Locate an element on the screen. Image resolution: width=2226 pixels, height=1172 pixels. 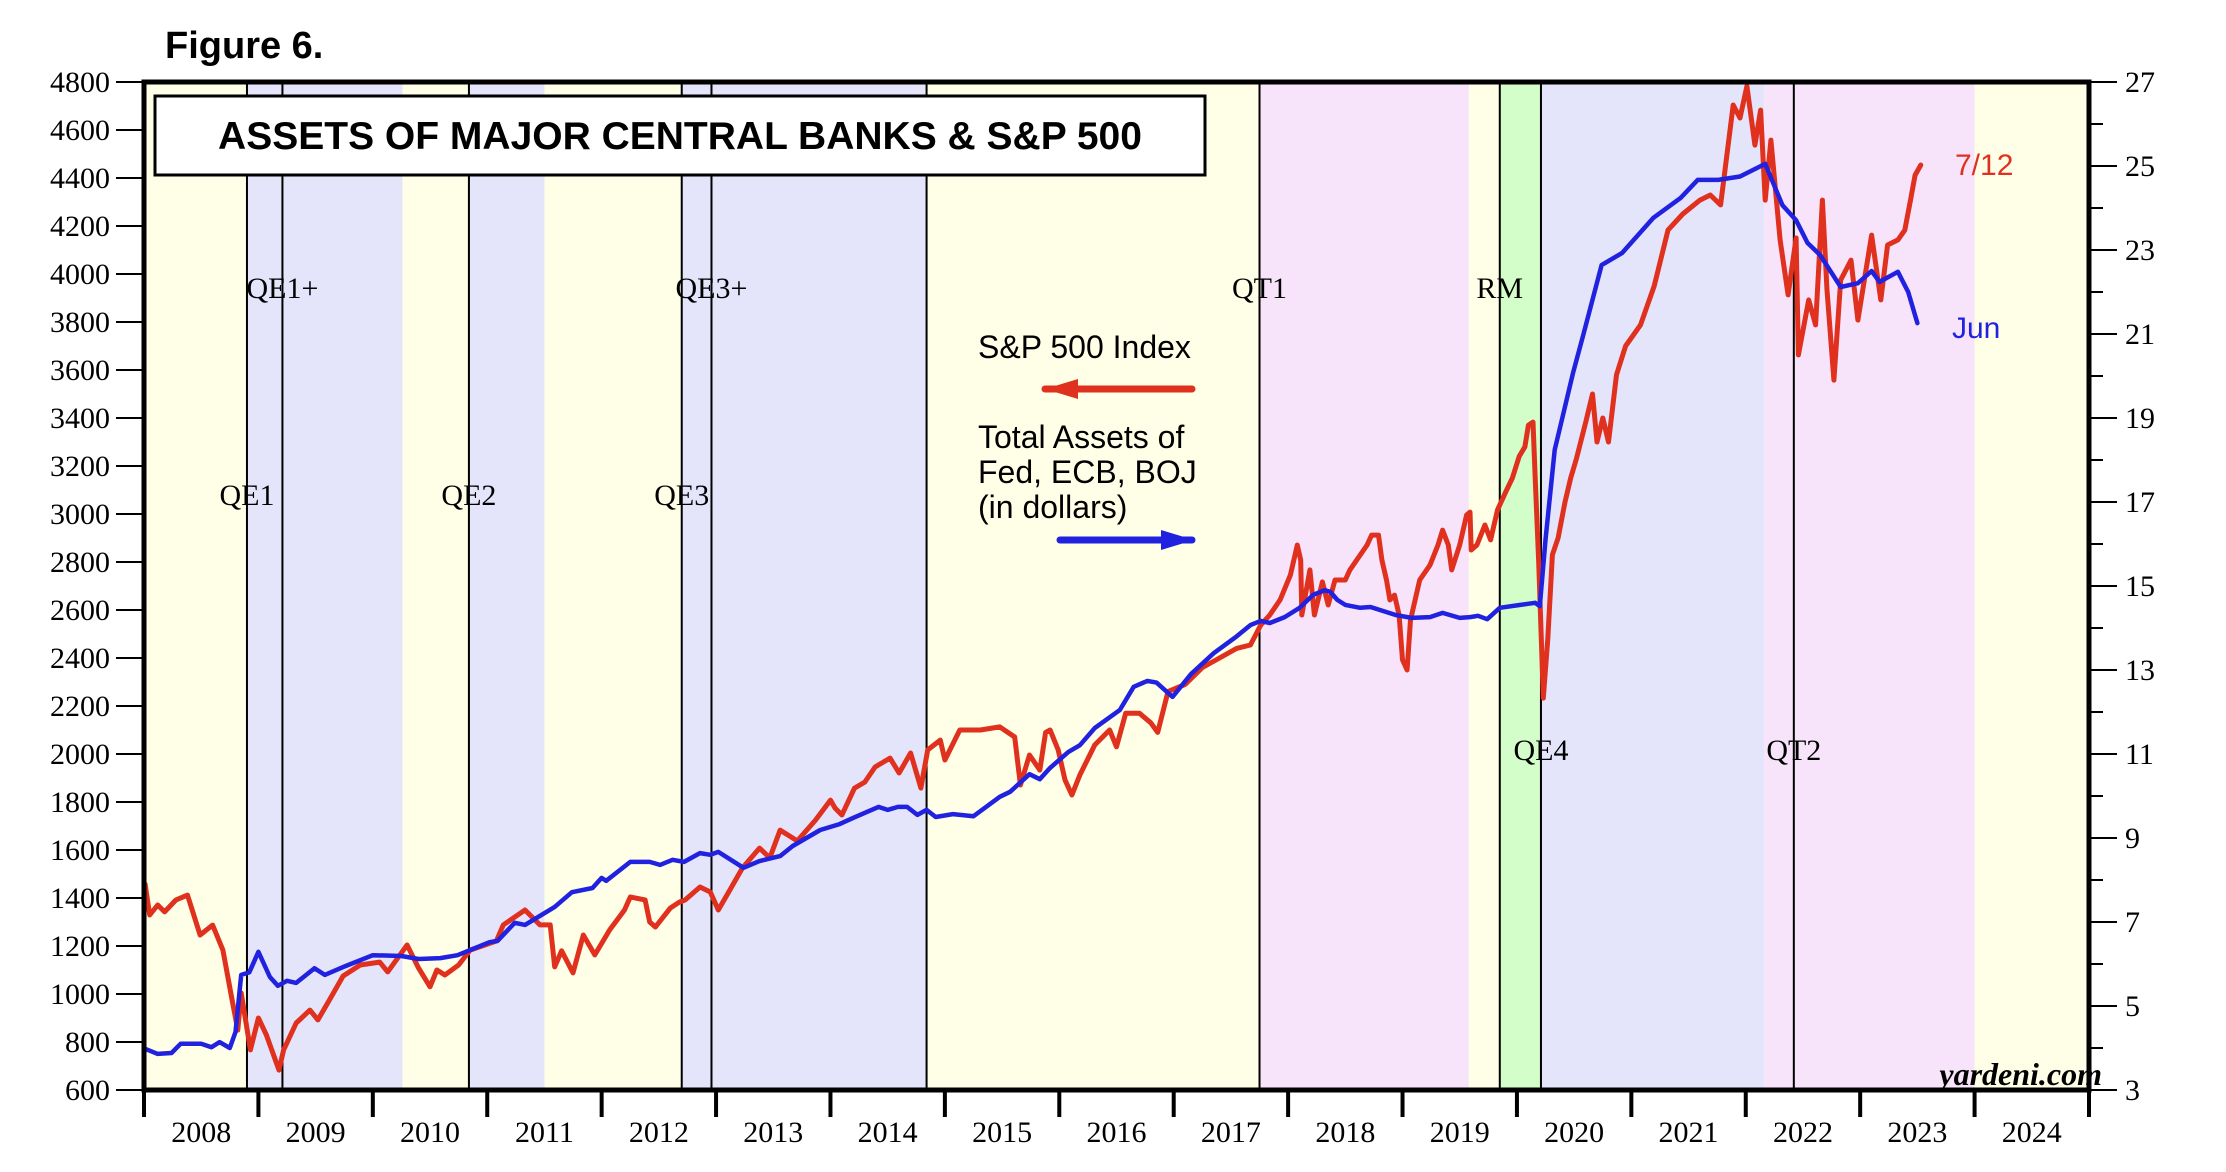
left-tick-label: 3800 is located at coordinates (80, 322).